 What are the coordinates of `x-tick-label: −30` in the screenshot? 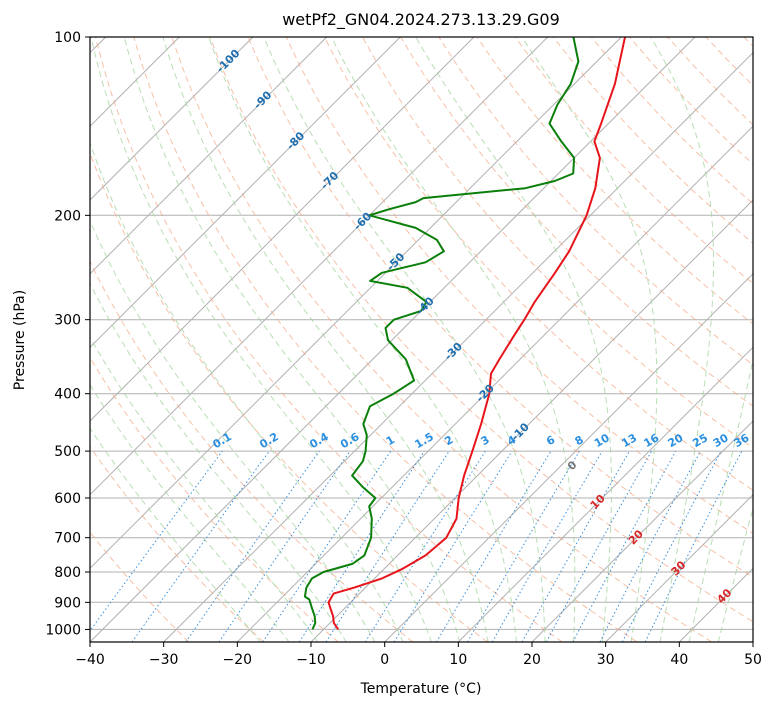 It's located at (164, 660).